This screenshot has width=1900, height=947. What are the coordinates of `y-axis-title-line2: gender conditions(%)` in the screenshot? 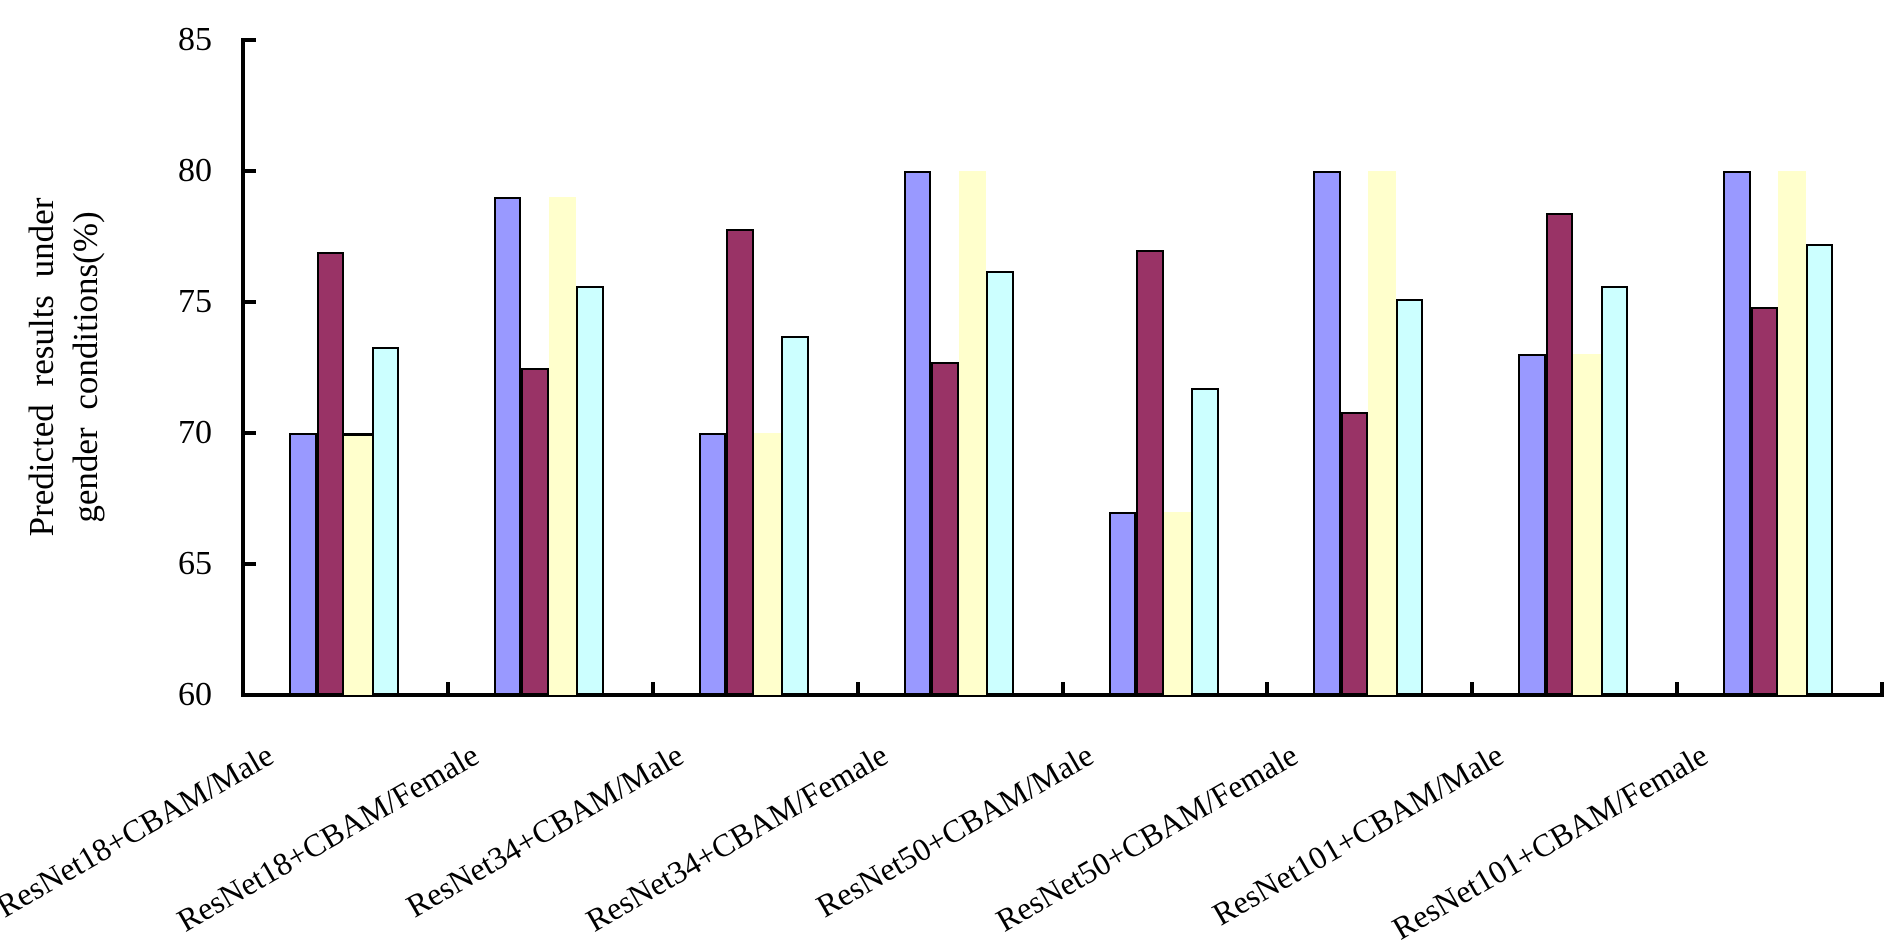 It's located at (85, 367).